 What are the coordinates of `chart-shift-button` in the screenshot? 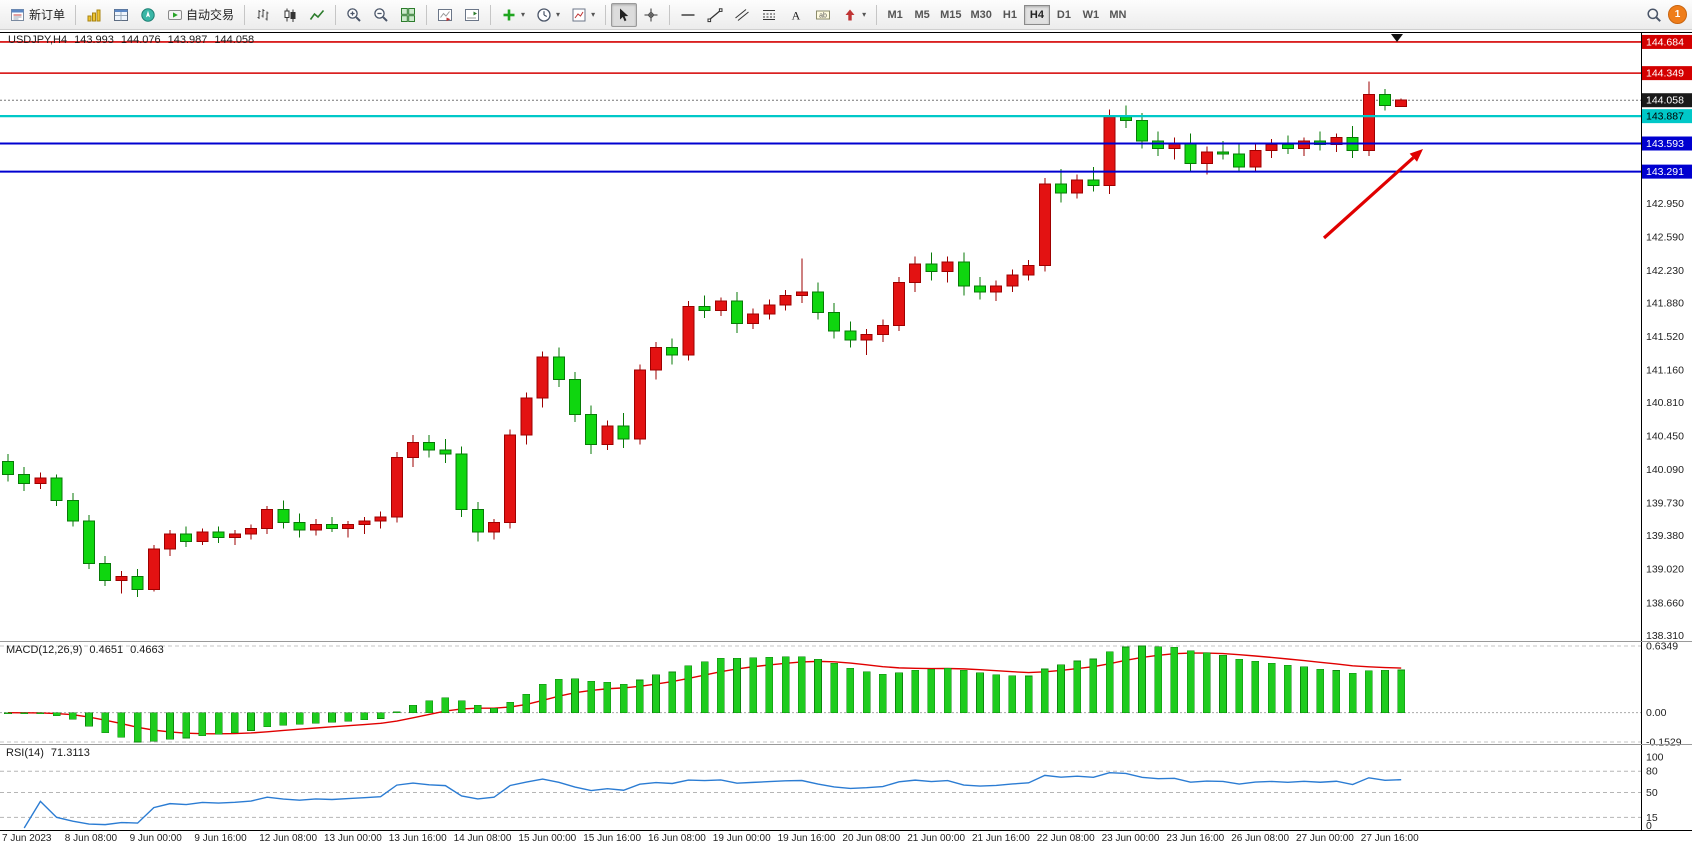 It's located at (445, 15).